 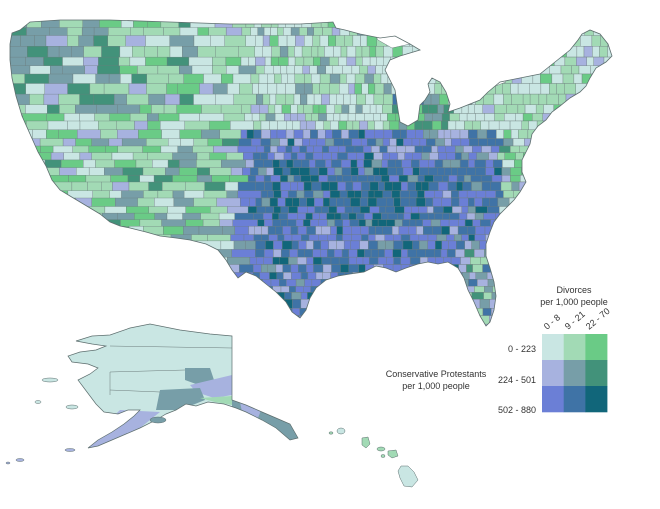 I want to click on legend-column-label-1: 9 - 21, so click(x=575, y=320).